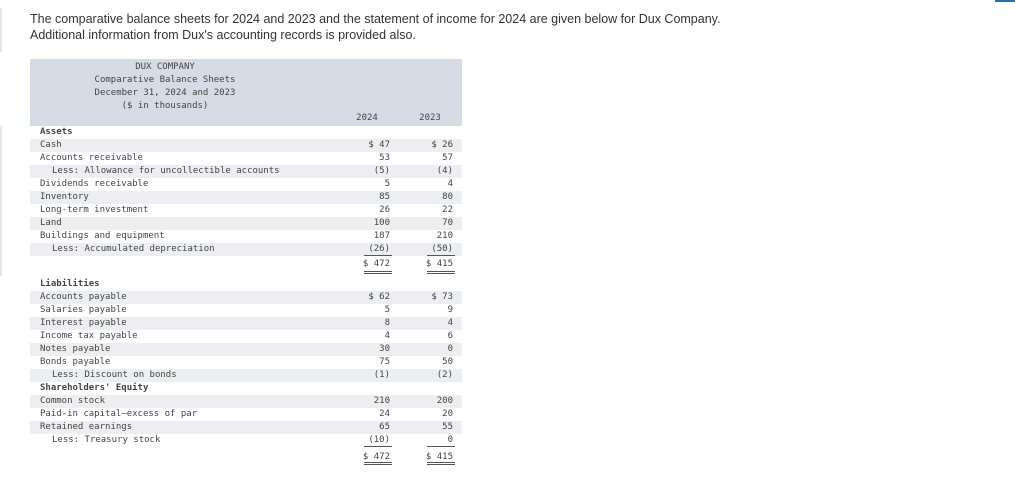 This screenshot has width=1015, height=477. Describe the element at coordinates (246, 414) in the screenshot. I see `table-row: Paid-in capital—excess of par 24 20` at that location.